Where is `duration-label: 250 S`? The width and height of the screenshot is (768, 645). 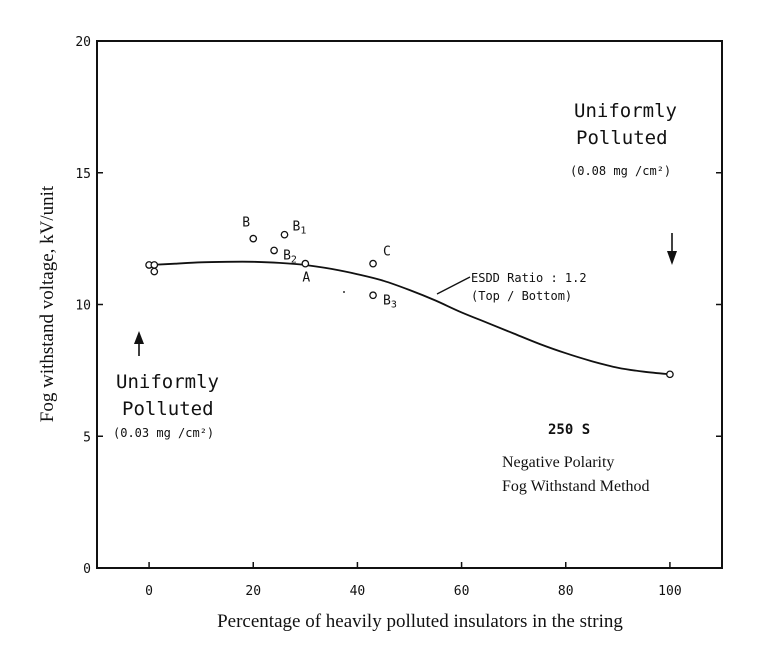 duration-label: 250 S is located at coordinates (569, 430).